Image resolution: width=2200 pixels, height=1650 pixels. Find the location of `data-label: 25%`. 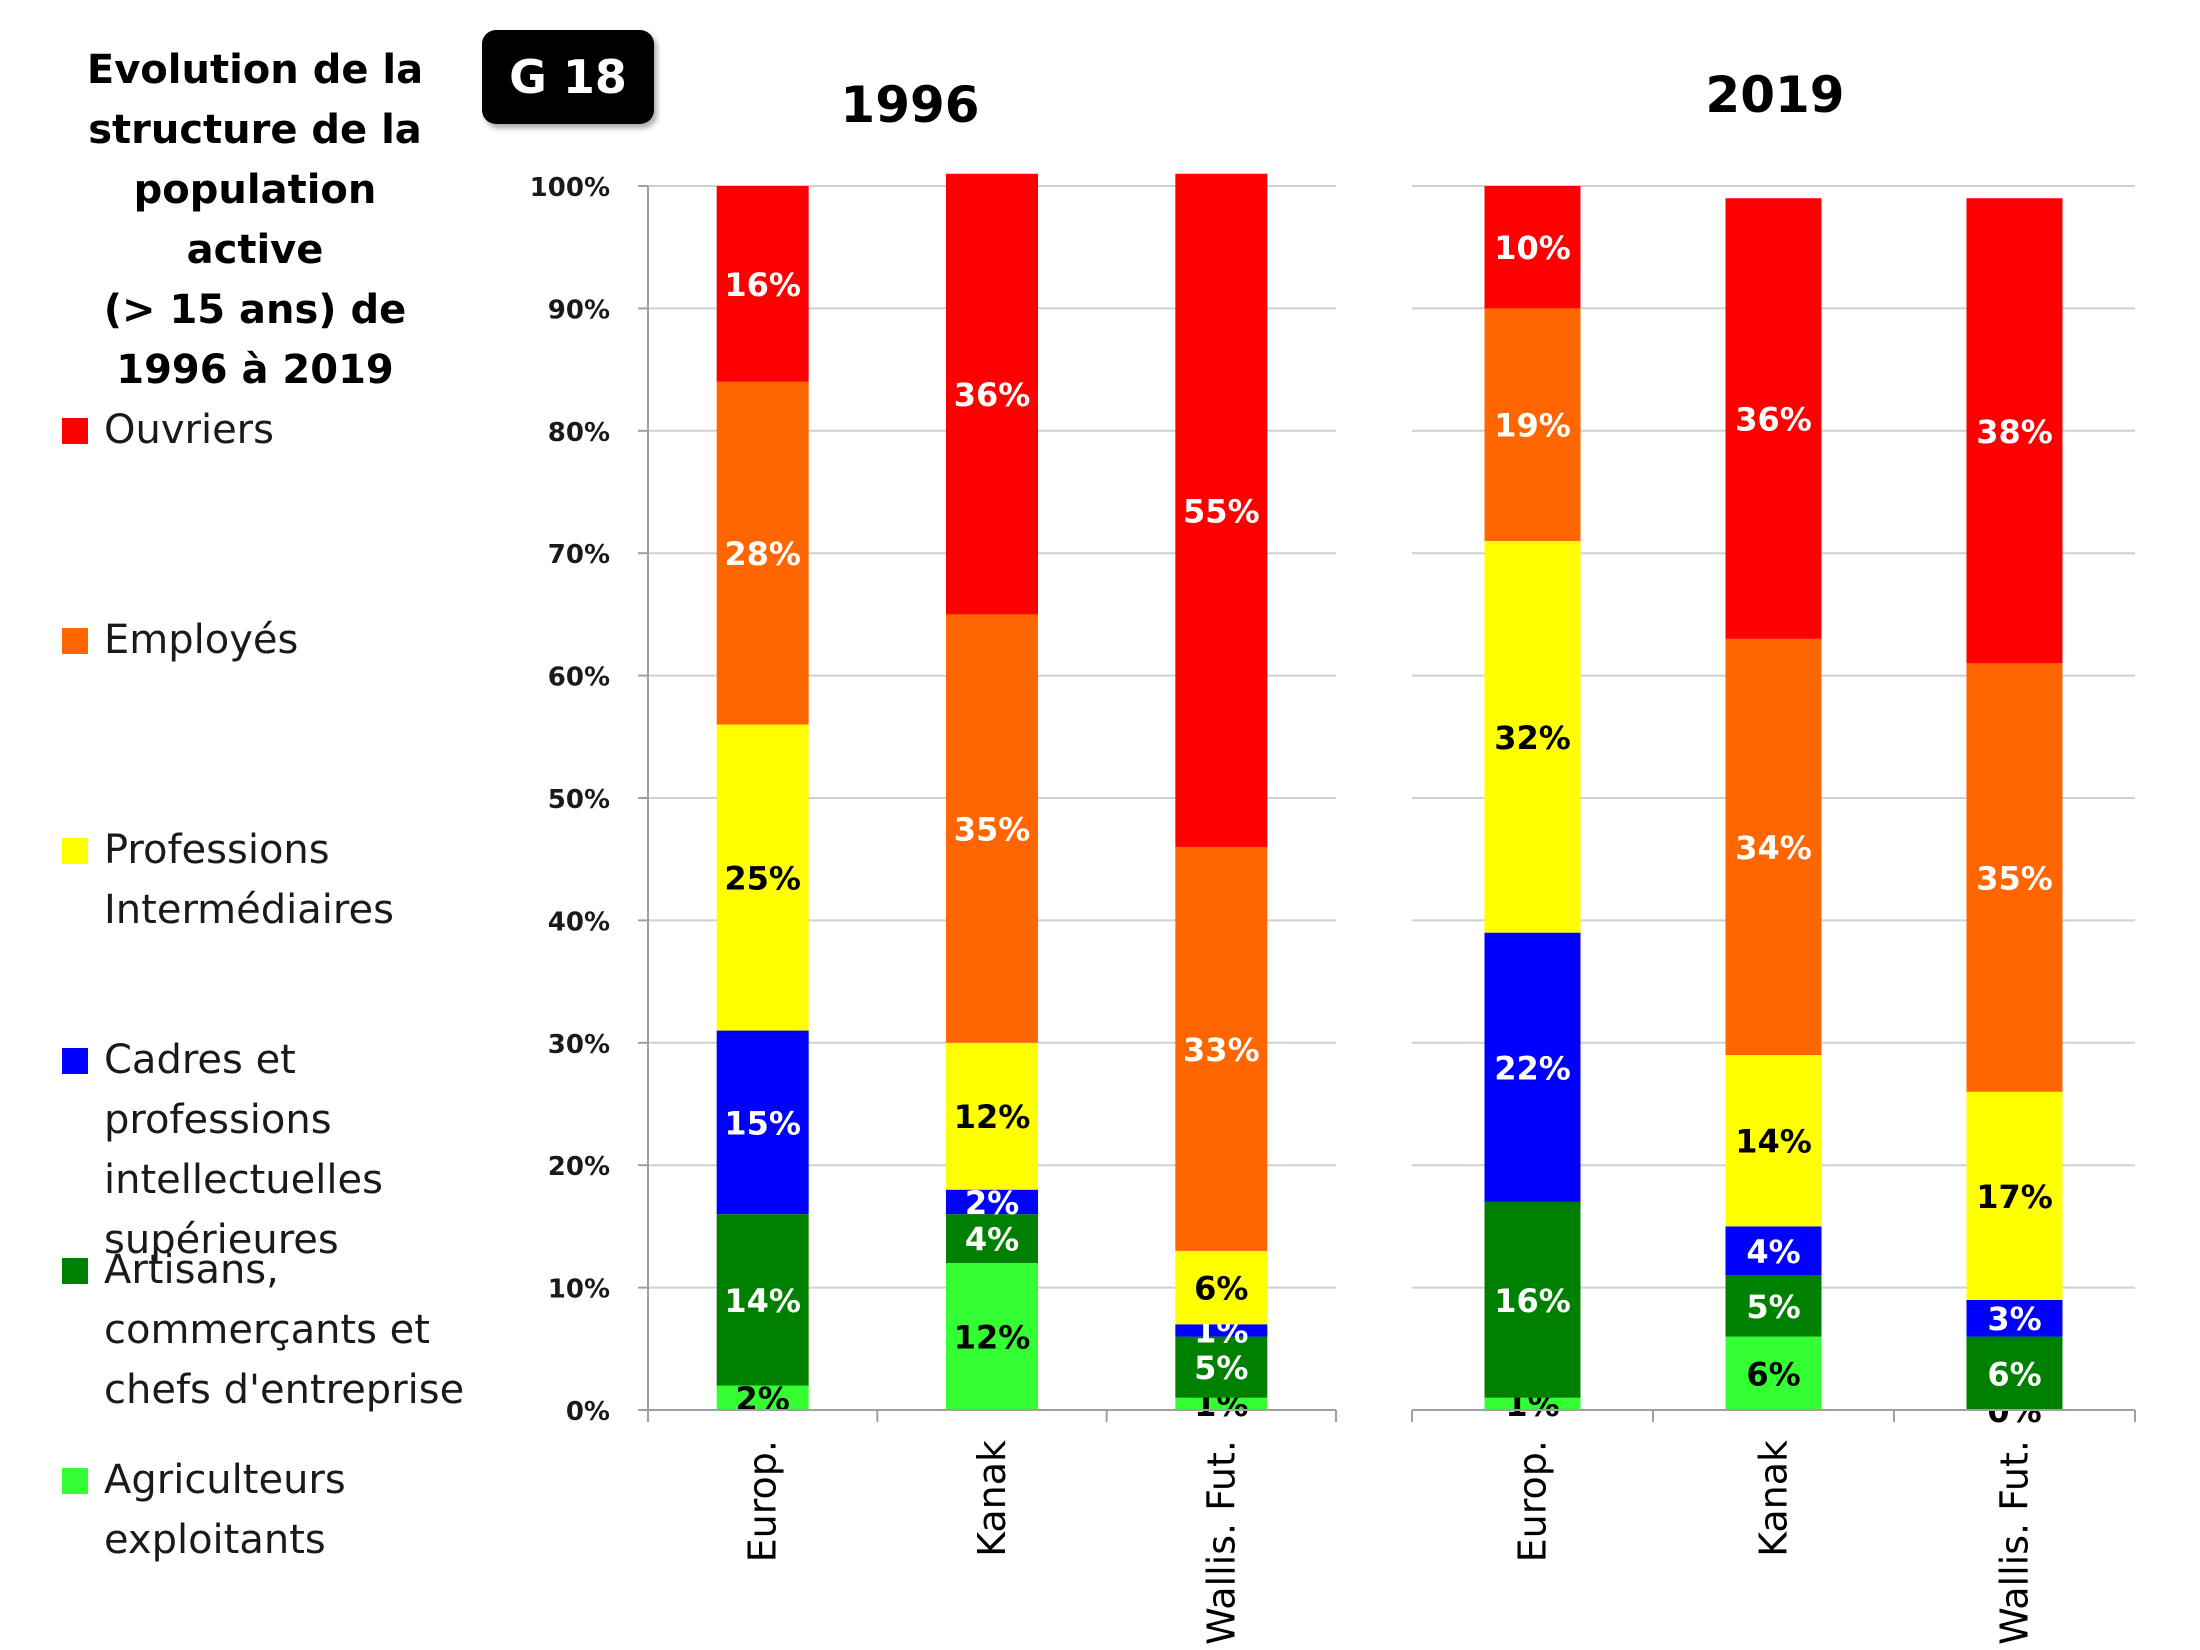

data-label: 25% is located at coordinates (762, 879).